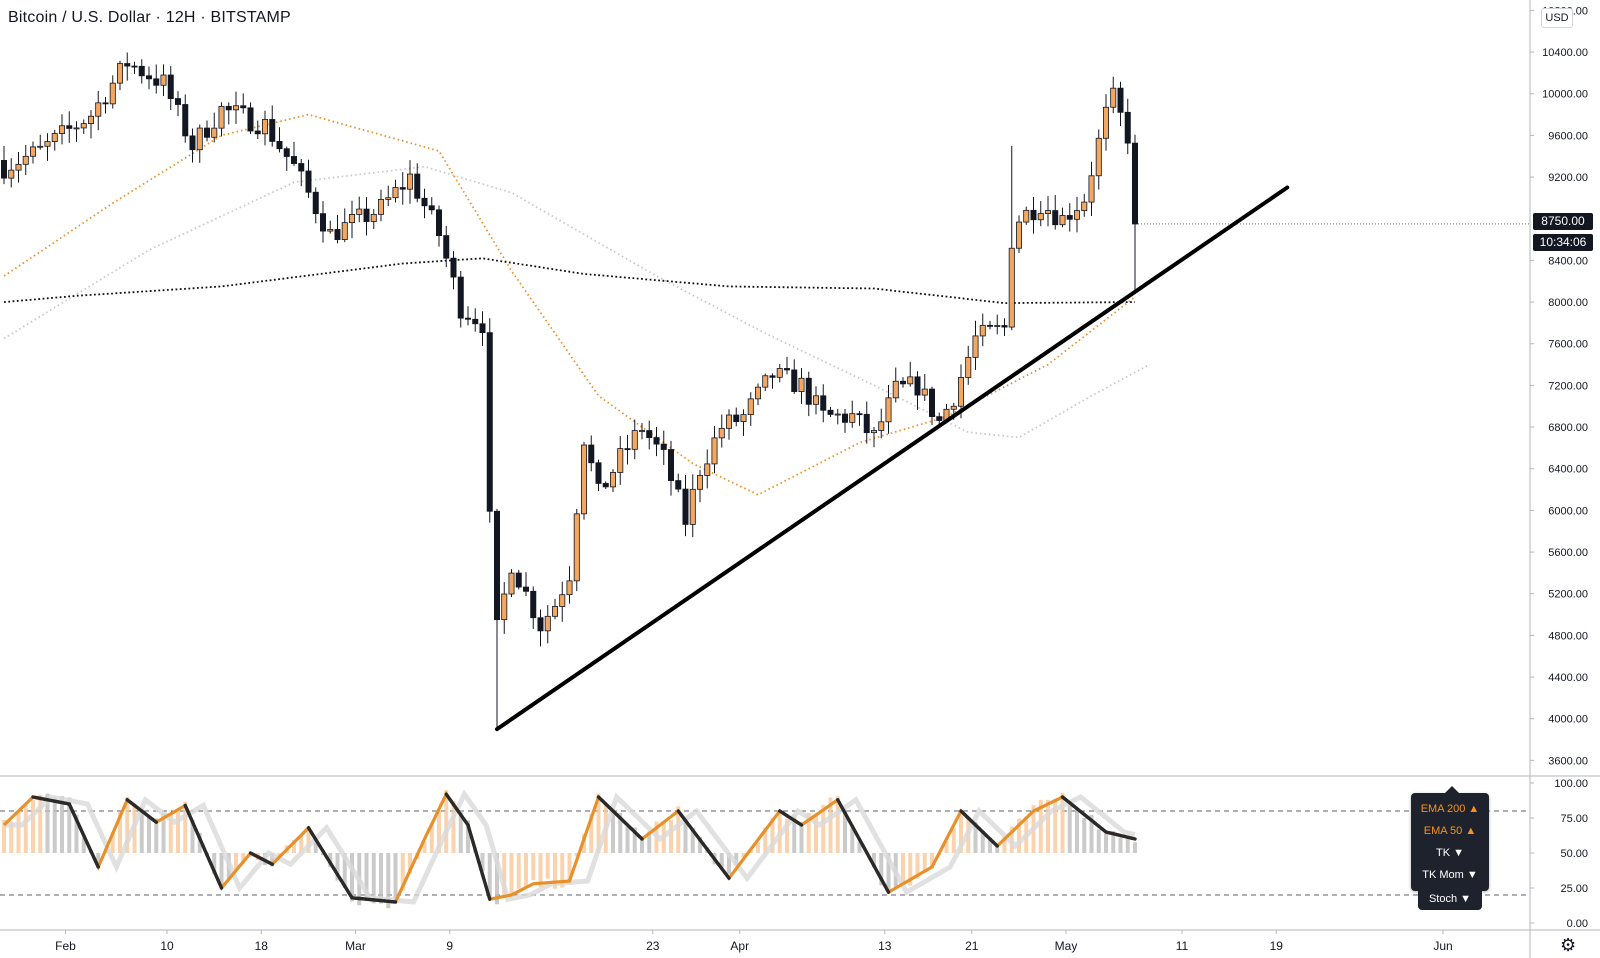  What do you see at coordinates (1450, 831) in the screenshot?
I see `legend-ema50: EMA 50 ▲` at bounding box center [1450, 831].